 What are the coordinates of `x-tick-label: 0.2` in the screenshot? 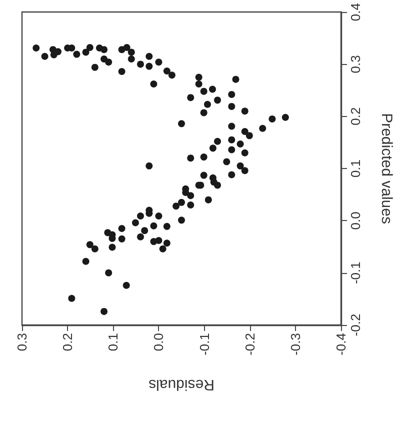 It's located at (68, 342).